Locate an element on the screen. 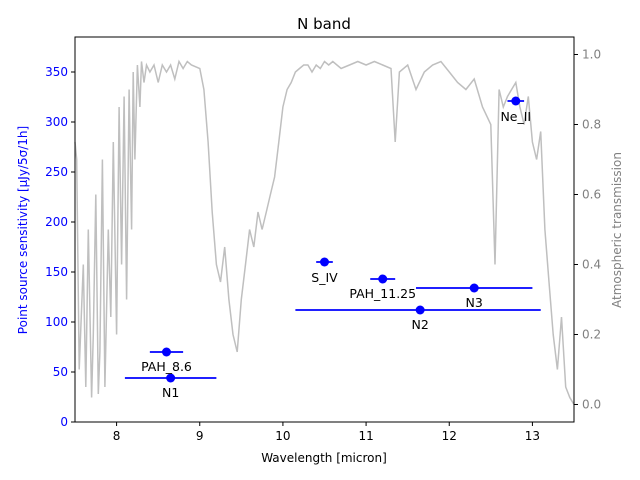  y-tick-label: 0 is located at coordinates (64, 422).